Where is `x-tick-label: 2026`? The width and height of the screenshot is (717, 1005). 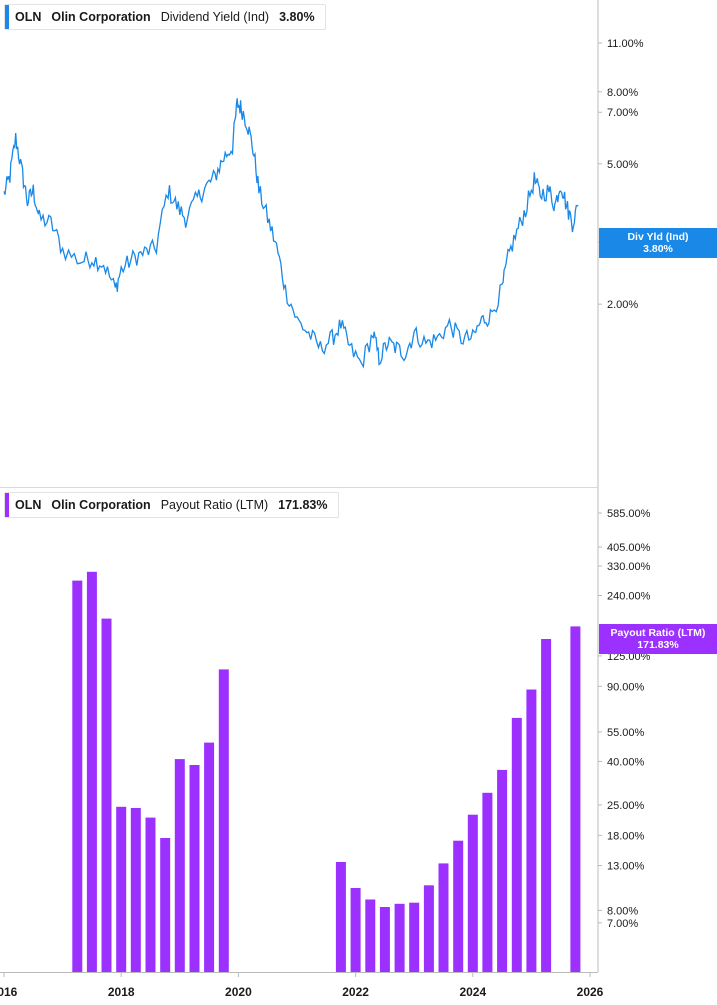
x-tick-label: 2026 is located at coordinates (590, 992).